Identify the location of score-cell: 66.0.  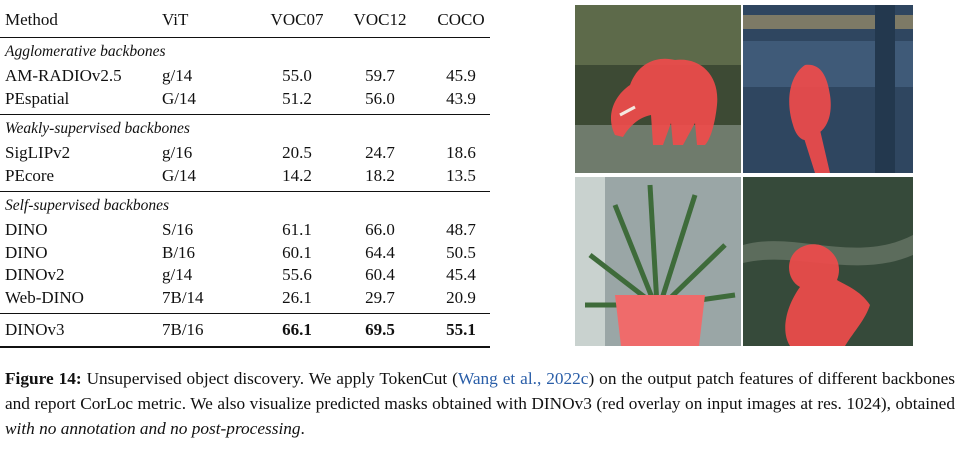
(380, 229).